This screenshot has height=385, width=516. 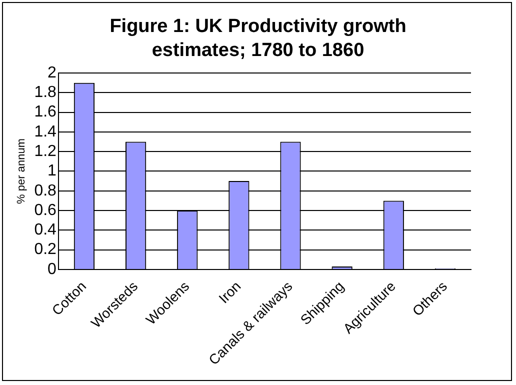 What do you see at coordinates (45, 191) in the screenshot?
I see `y-tick-label: 0.8` at bounding box center [45, 191].